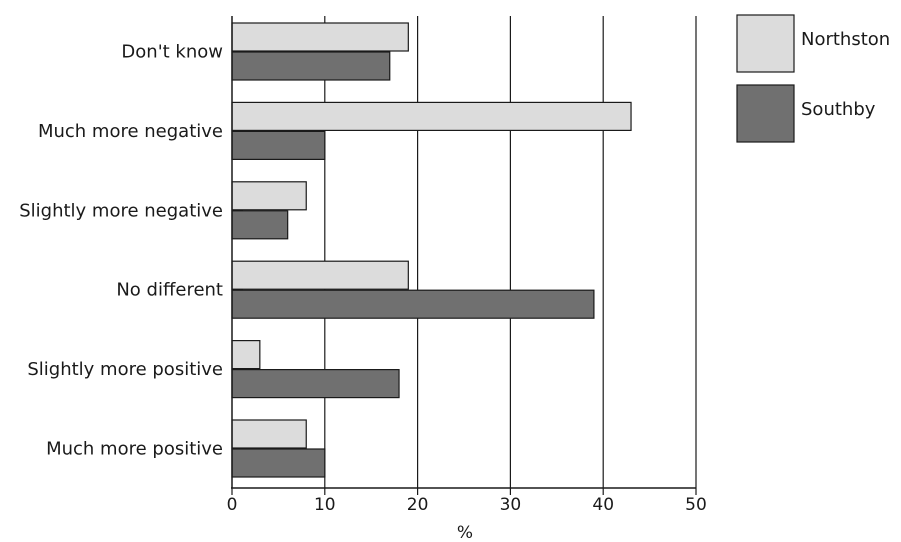 This screenshot has width=901, height=542. What do you see at coordinates (418, 505) in the screenshot?
I see `x-tick-label: 20` at bounding box center [418, 505].